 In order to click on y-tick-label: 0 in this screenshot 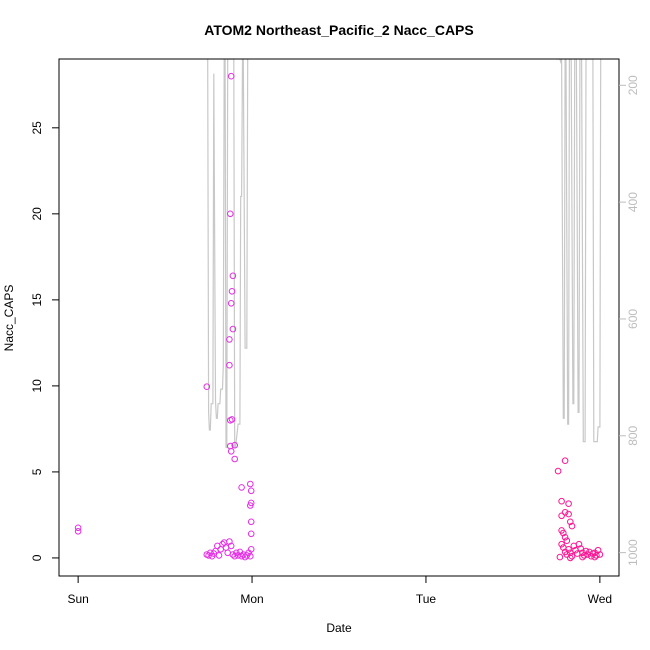, I will do `click(37, 557)`.